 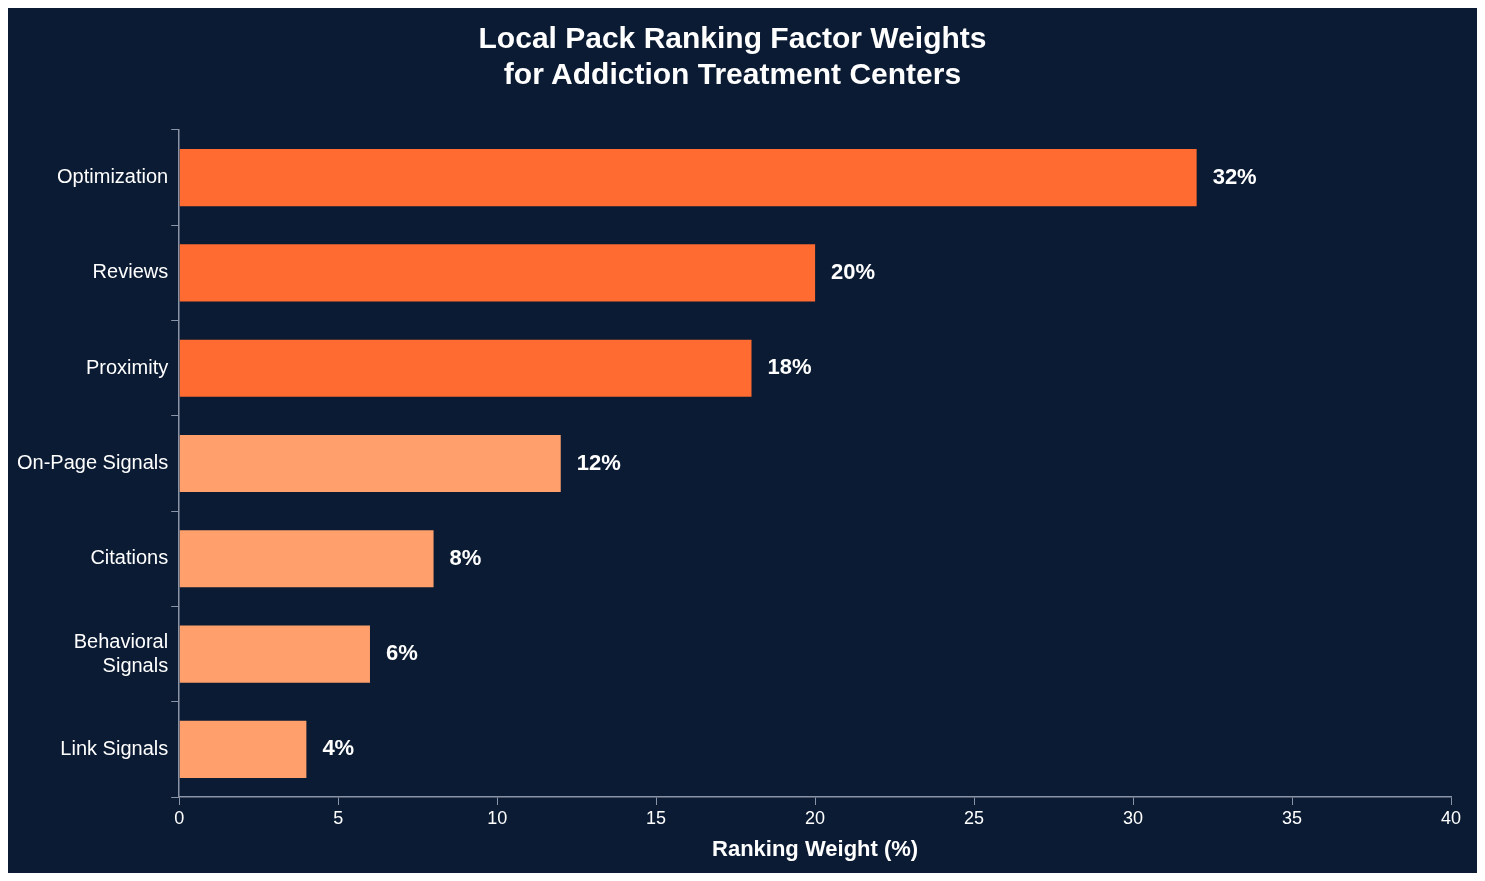 I want to click on data-label: 8%, so click(x=465, y=557).